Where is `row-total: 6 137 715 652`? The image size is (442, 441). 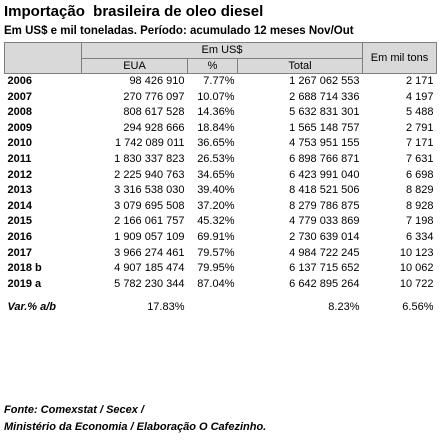
row-total: 6 137 715 652 is located at coordinates (324, 268).